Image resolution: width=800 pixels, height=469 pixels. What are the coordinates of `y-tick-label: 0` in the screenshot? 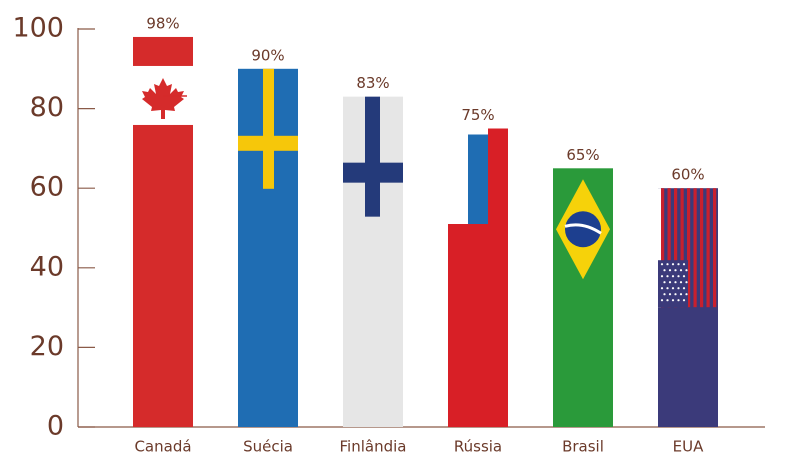 It's located at (55, 426).